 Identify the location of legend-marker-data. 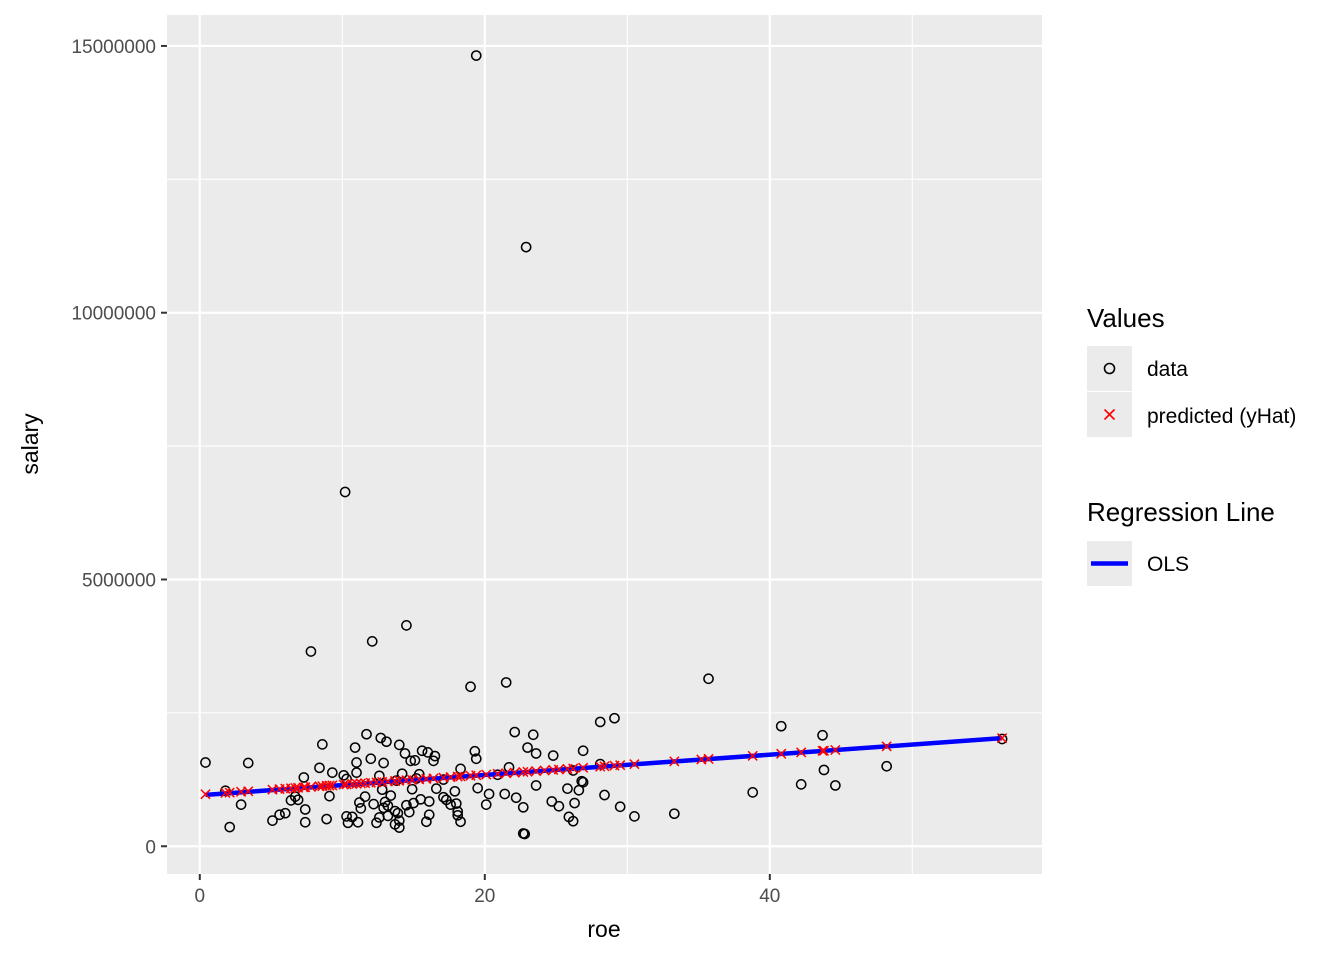
(1109, 368).